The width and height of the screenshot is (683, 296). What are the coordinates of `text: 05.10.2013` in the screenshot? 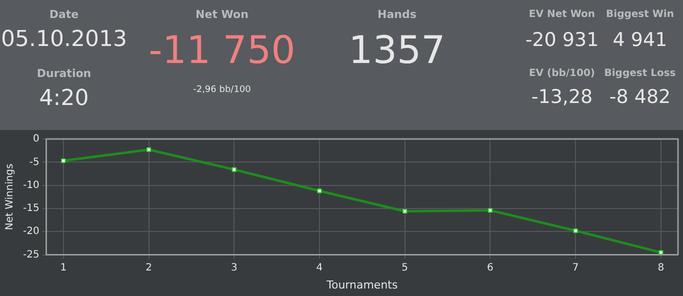 It's located at (64, 39).